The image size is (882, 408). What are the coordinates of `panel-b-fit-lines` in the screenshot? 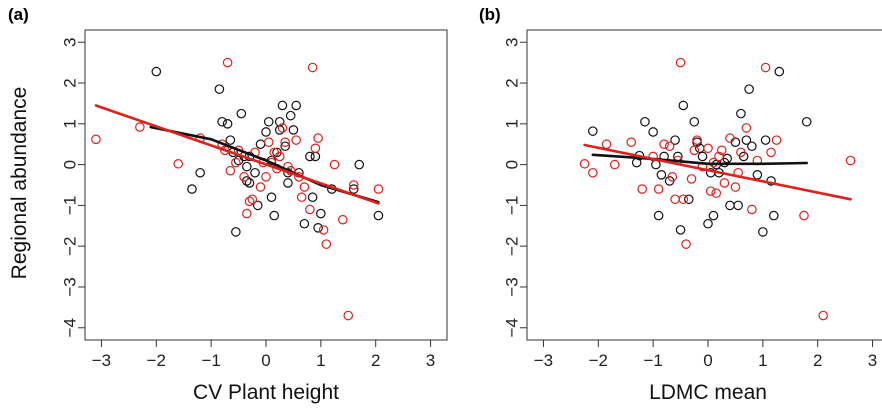 It's located at (717, 172).